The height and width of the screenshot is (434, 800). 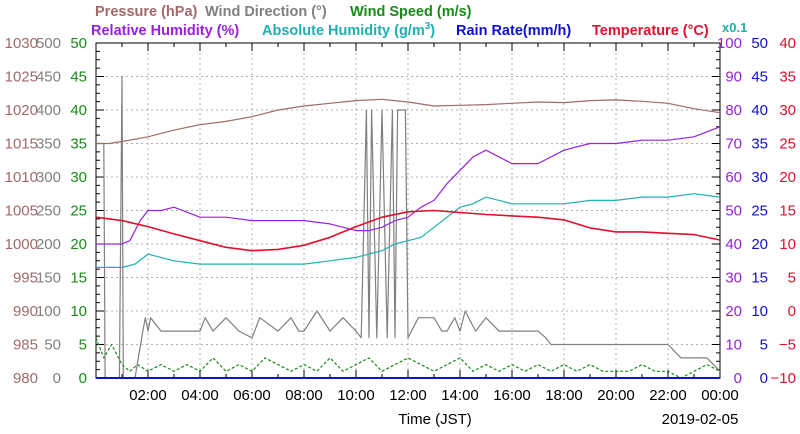 I want to click on y-tick-label-temp: 0, so click(x=792, y=311).